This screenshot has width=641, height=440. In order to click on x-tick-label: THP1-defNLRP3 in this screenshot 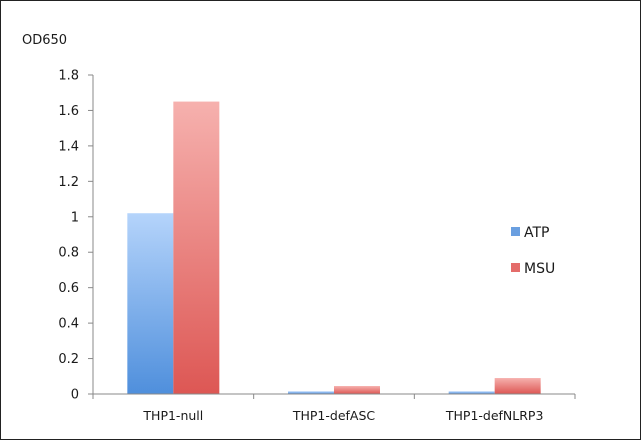, I will do `click(494, 415)`.